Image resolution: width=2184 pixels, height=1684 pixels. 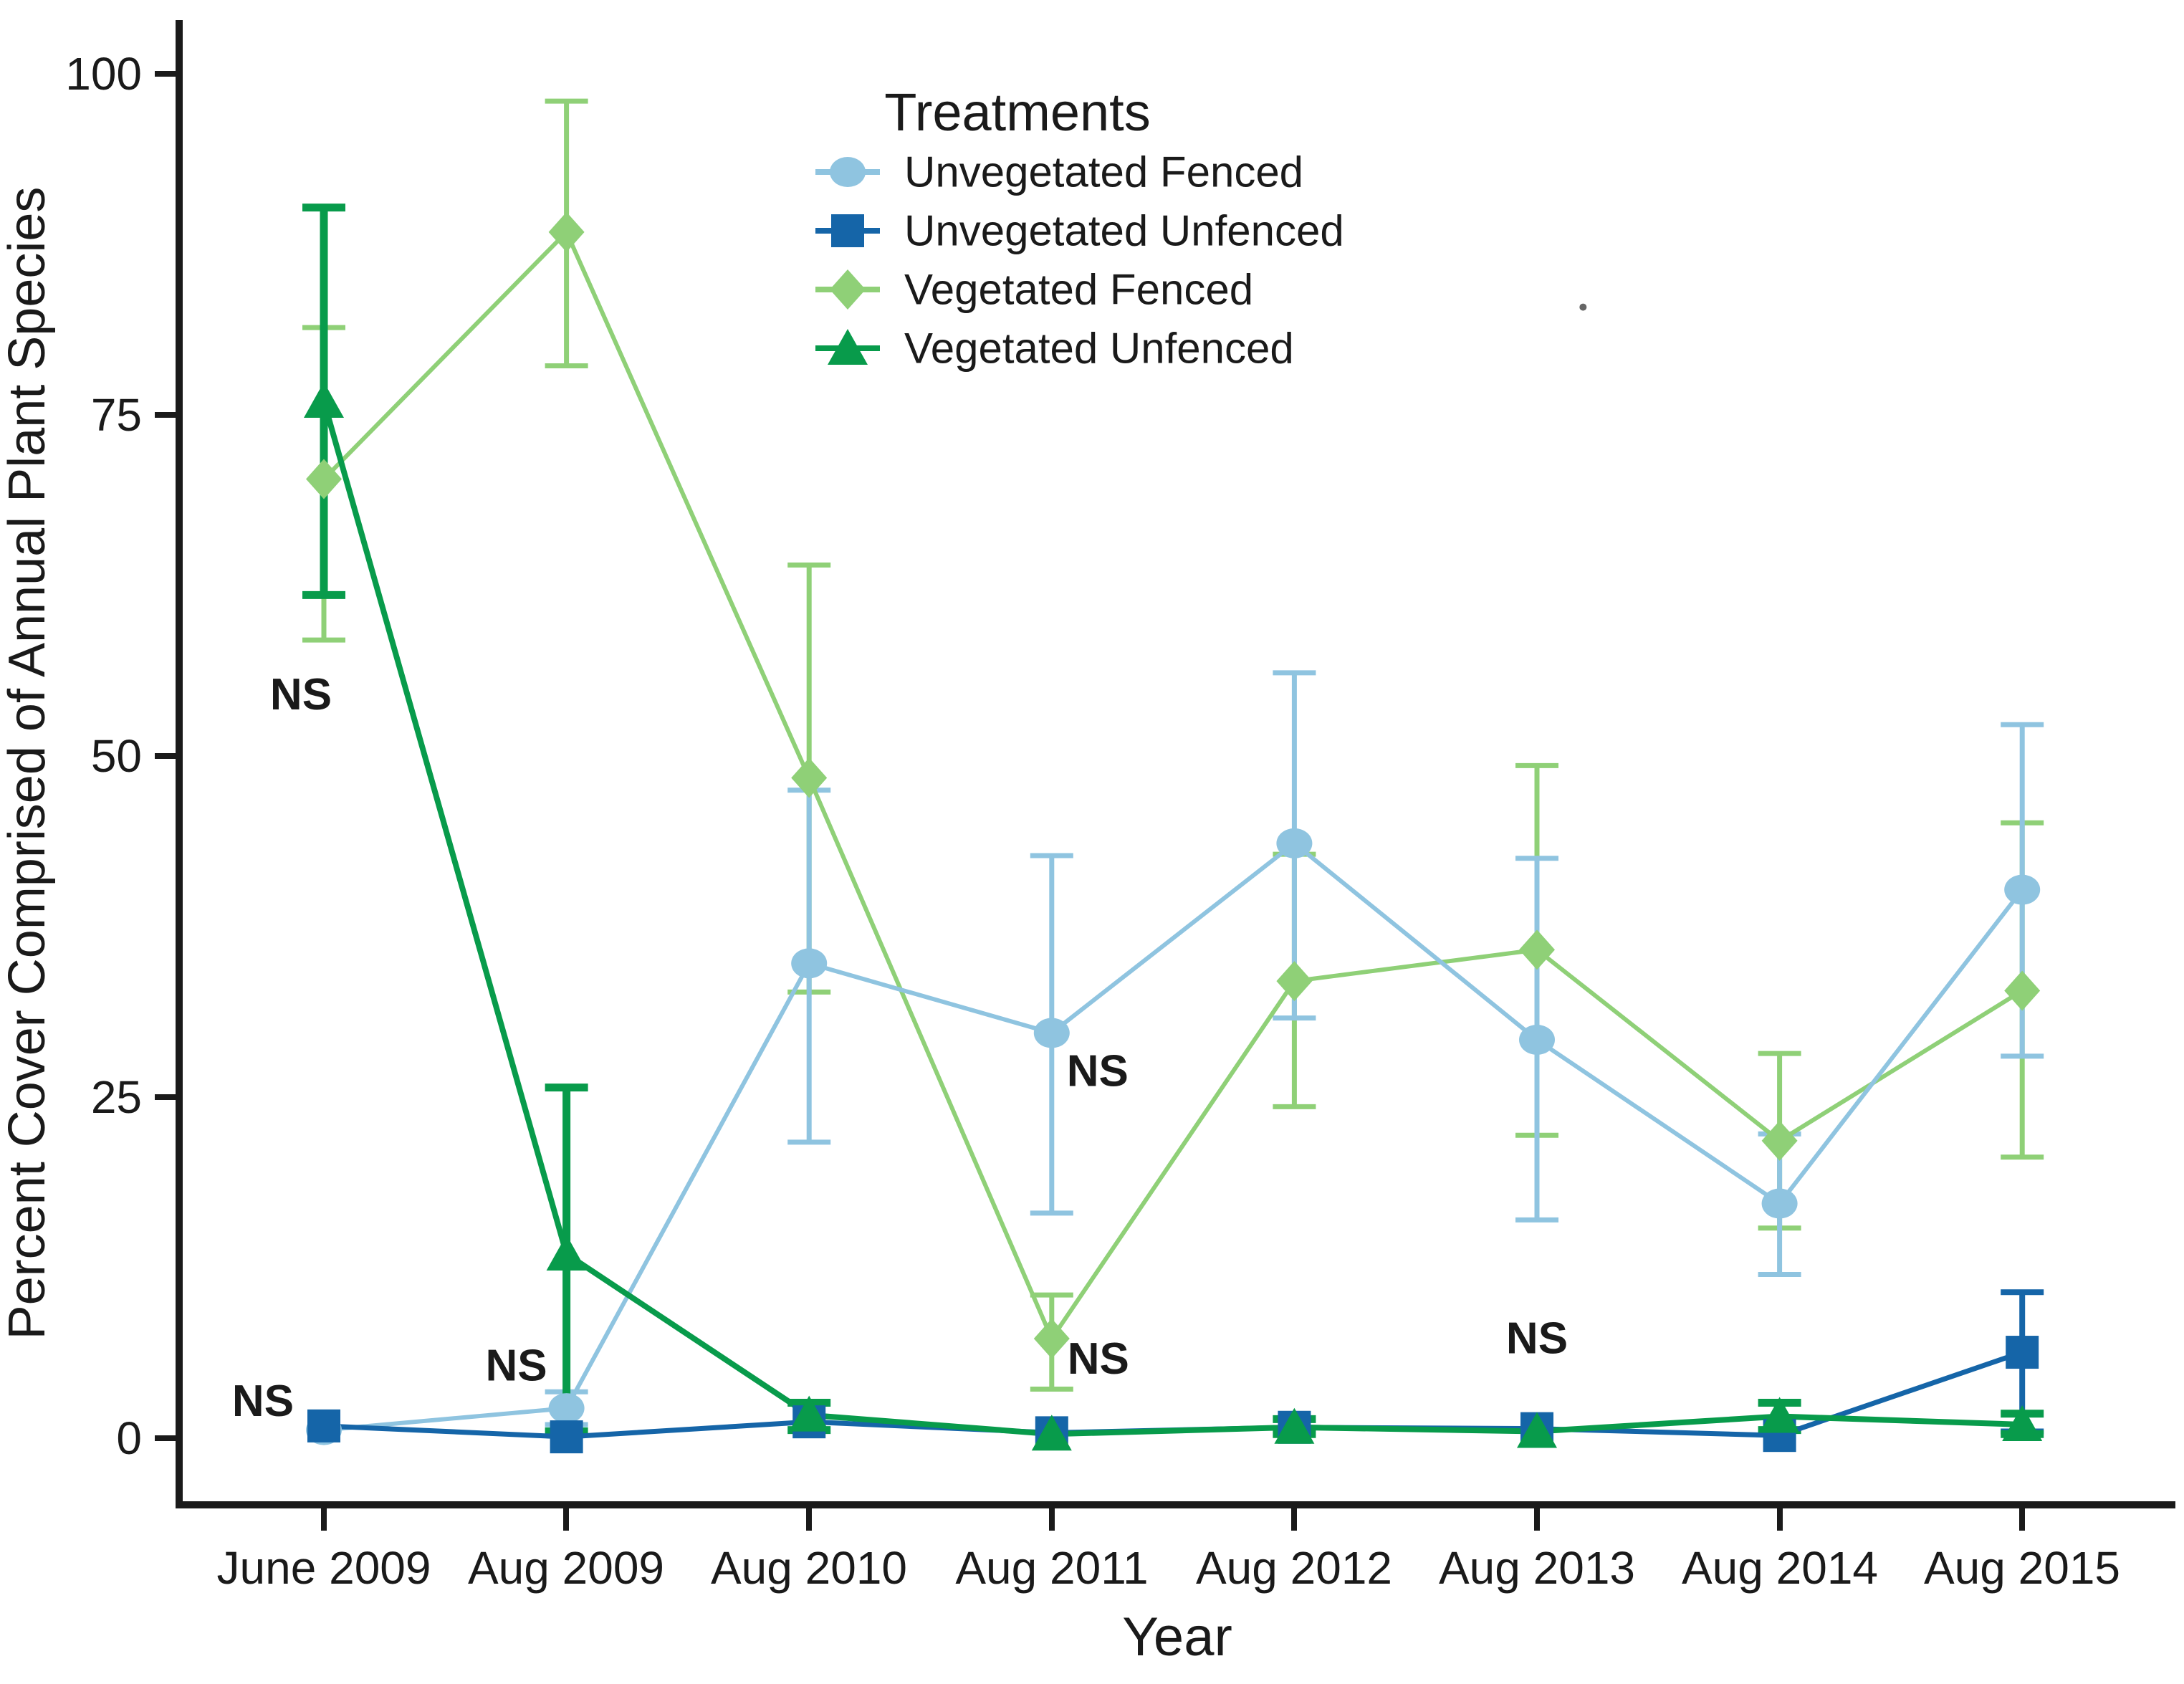 What do you see at coordinates (1103, 172) in the screenshot?
I see `legend-label: Unvegetated Fenced` at bounding box center [1103, 172].